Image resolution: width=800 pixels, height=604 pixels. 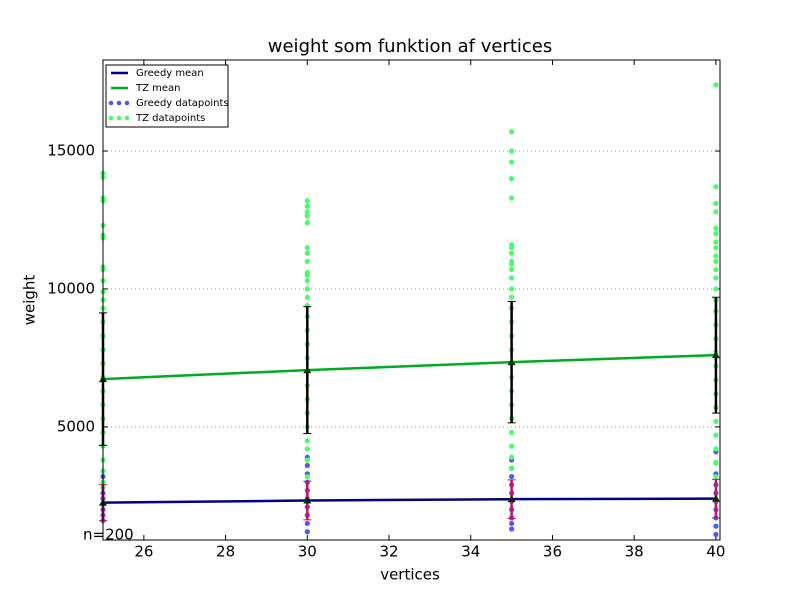 I want to click on y-tick-label: 15000, so click(x=71, y=151).